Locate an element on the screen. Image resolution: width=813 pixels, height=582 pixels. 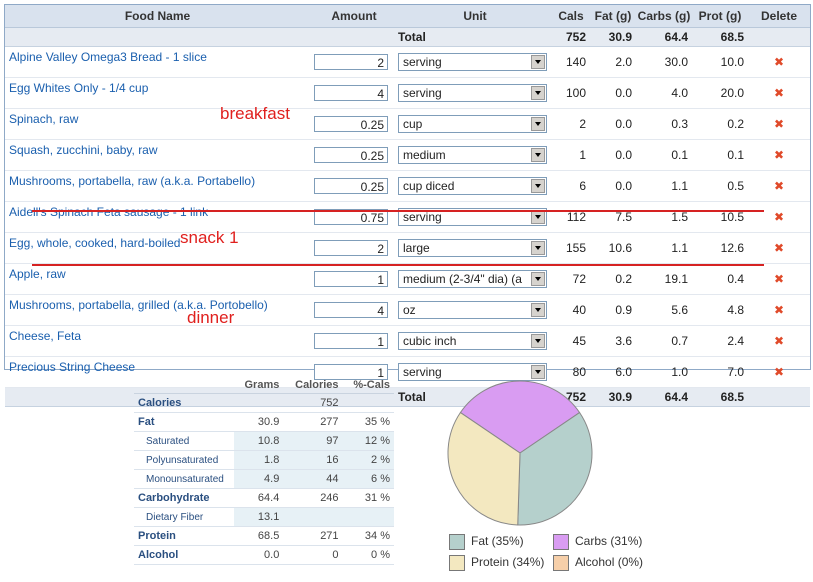
col-unit: Unit is located at coordinates (475, 16).